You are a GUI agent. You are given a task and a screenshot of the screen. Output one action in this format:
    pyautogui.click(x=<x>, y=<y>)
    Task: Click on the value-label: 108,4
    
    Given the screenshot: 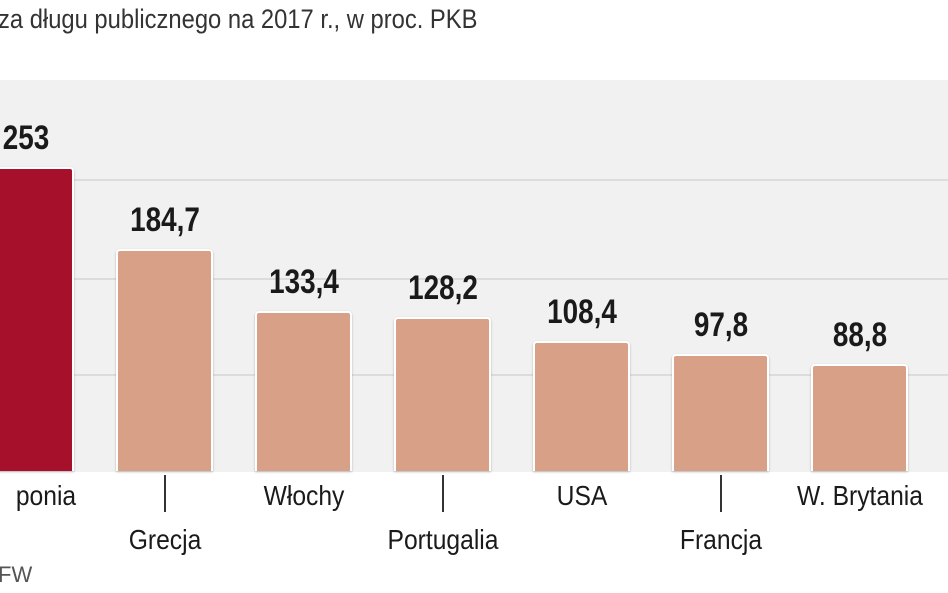 What is the action you would take?
    pyautogui.click(x=582, y=311)
    